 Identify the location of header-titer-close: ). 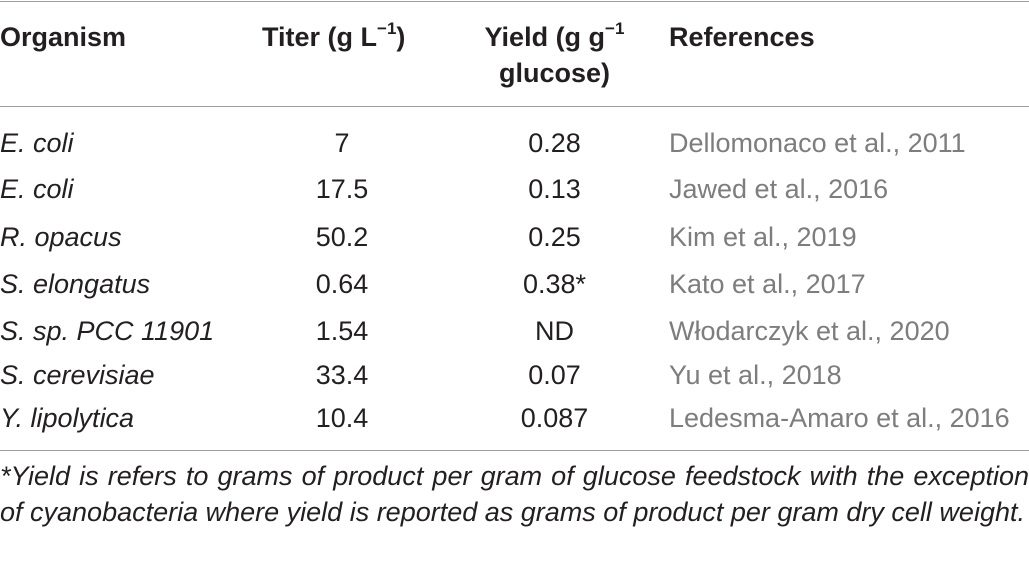
(401, 37).